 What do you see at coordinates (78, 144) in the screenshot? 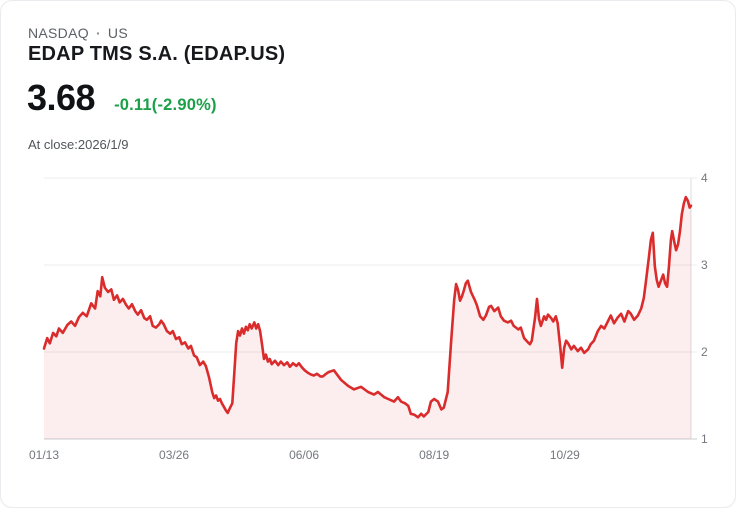
I see `as-of-timestamp: At close:2026/1/9` at bounding box center [78, 144].